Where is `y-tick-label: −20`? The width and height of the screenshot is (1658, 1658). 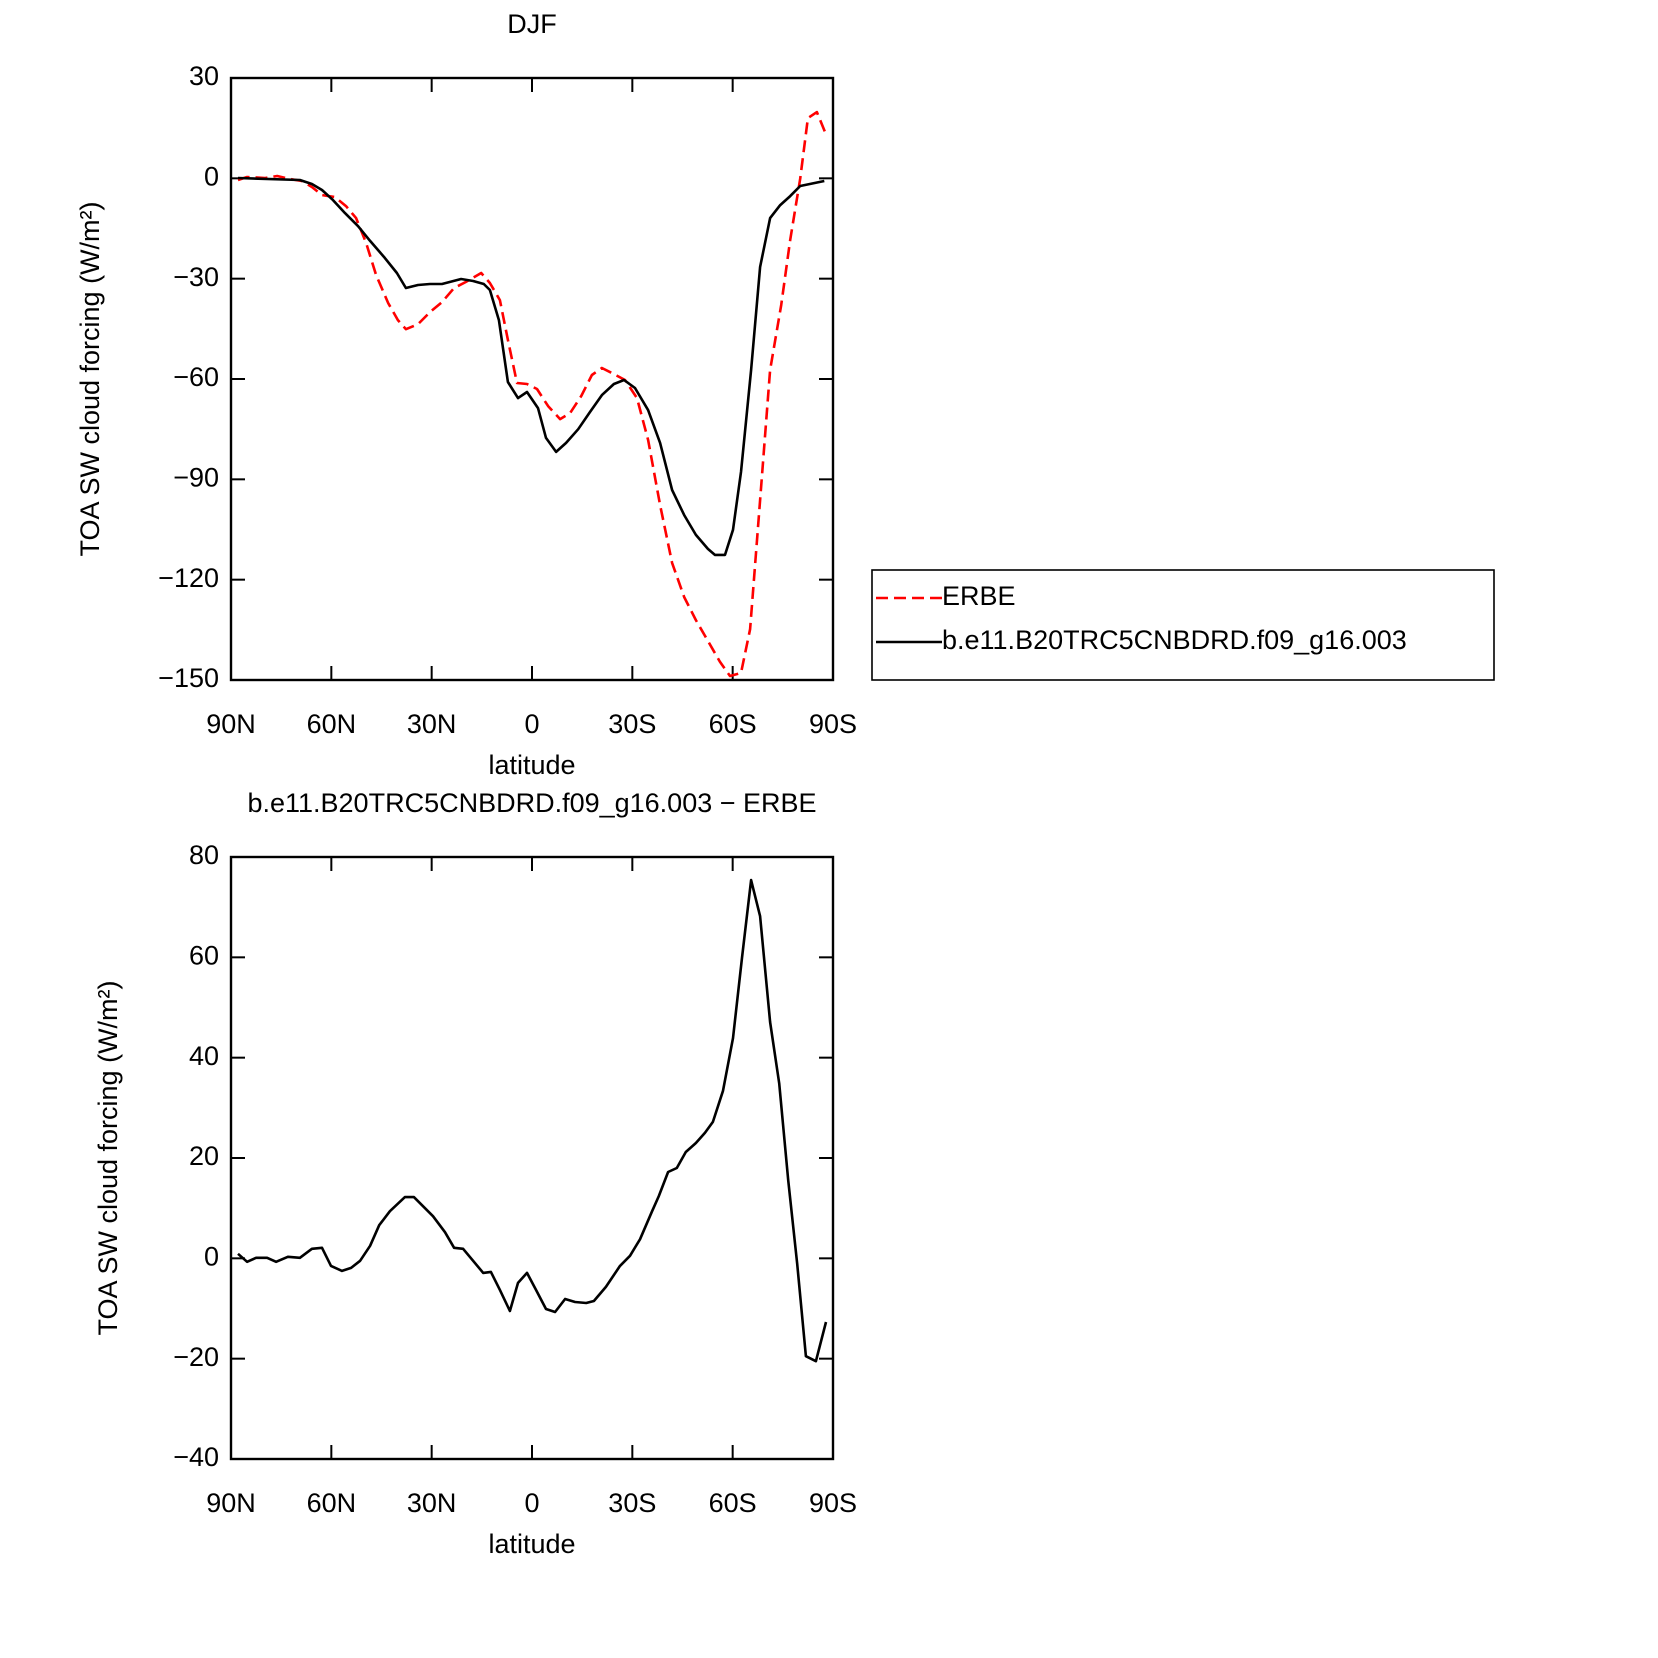 y-tick-label: −20 is located at coordinates (196, 1357).